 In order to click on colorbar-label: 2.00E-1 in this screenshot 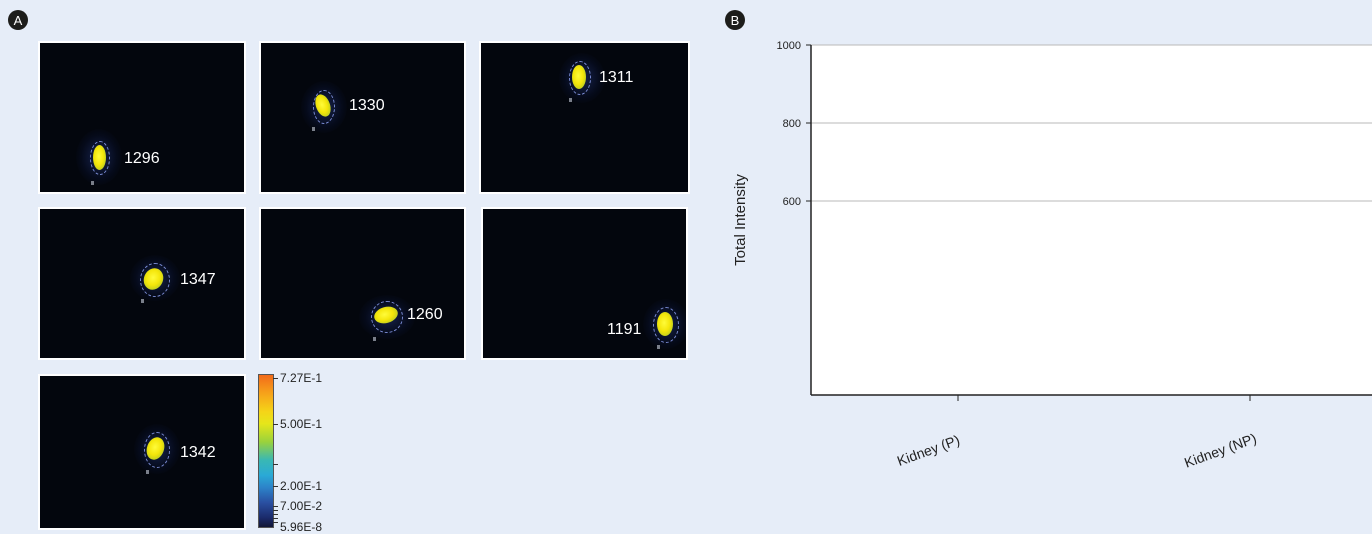, I will do `click(301, 486)`.